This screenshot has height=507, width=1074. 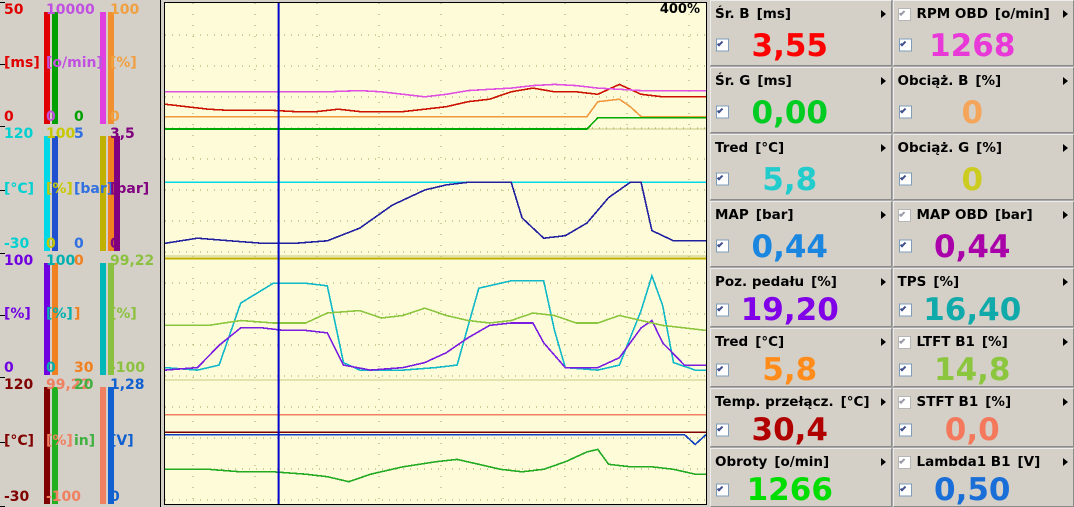 I want to click on parameter-header: LTFT B1 [%], so click(x=984, y=342).